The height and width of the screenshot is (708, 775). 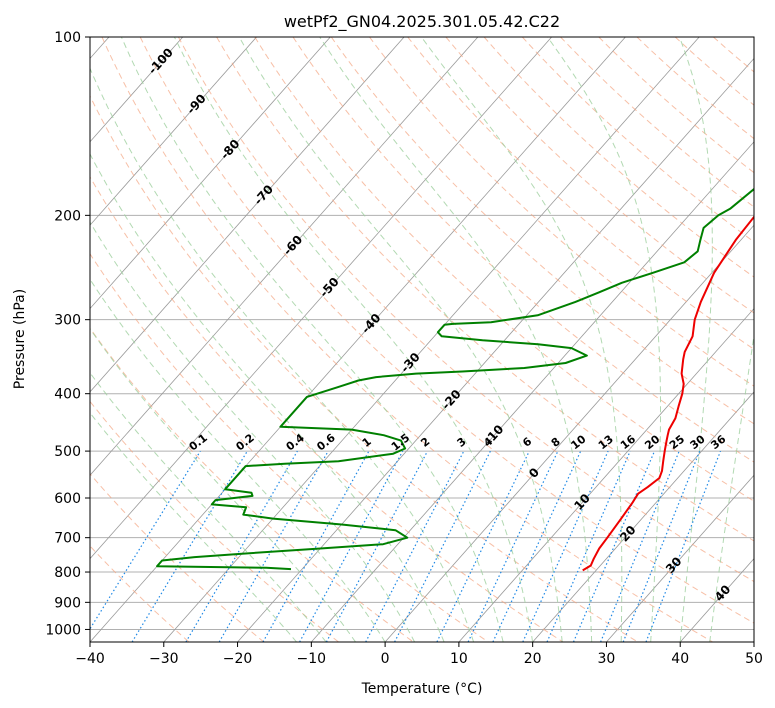 I want to click on x-tick-label: −40, so click(x=90, y=659).